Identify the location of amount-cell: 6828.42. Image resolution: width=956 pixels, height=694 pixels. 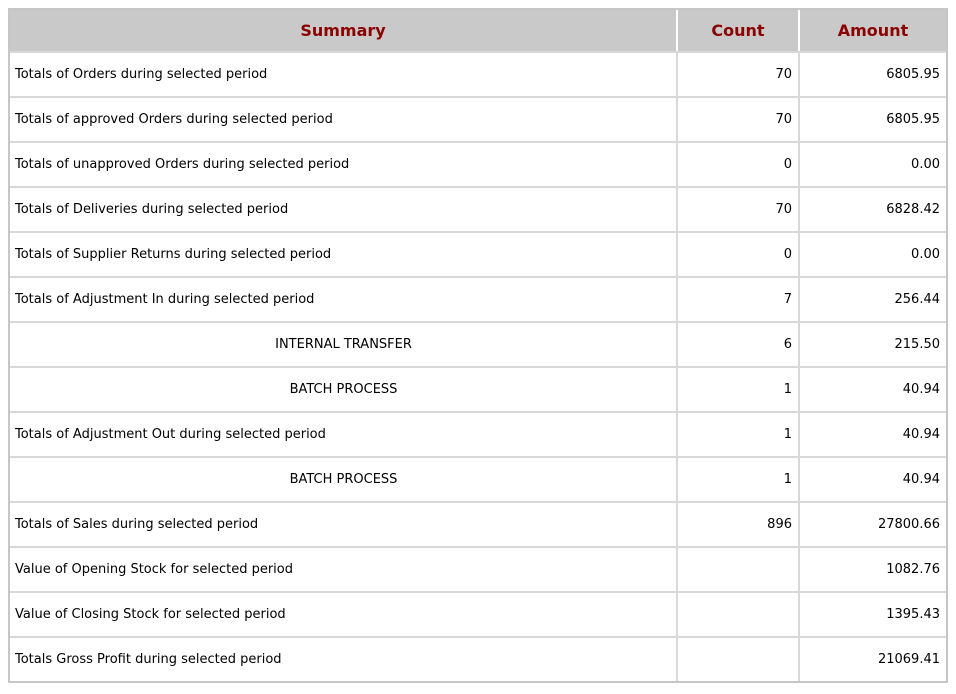
(872, 208).